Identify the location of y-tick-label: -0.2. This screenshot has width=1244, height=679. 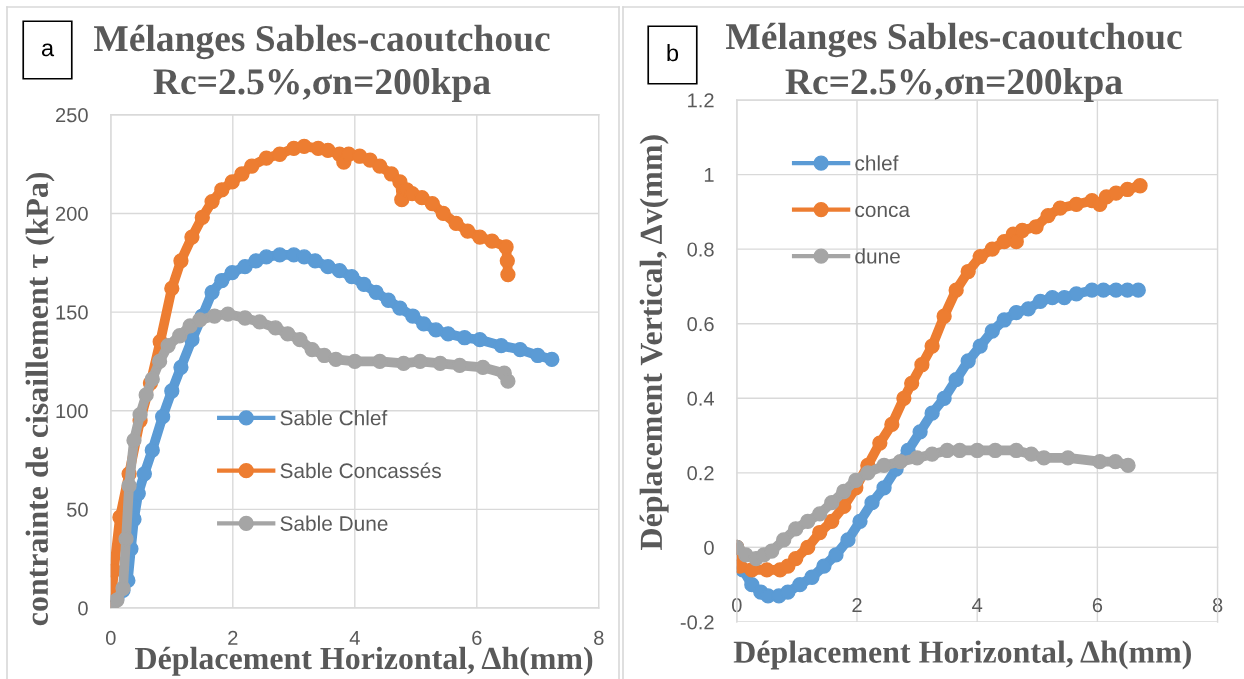
(697, 622).